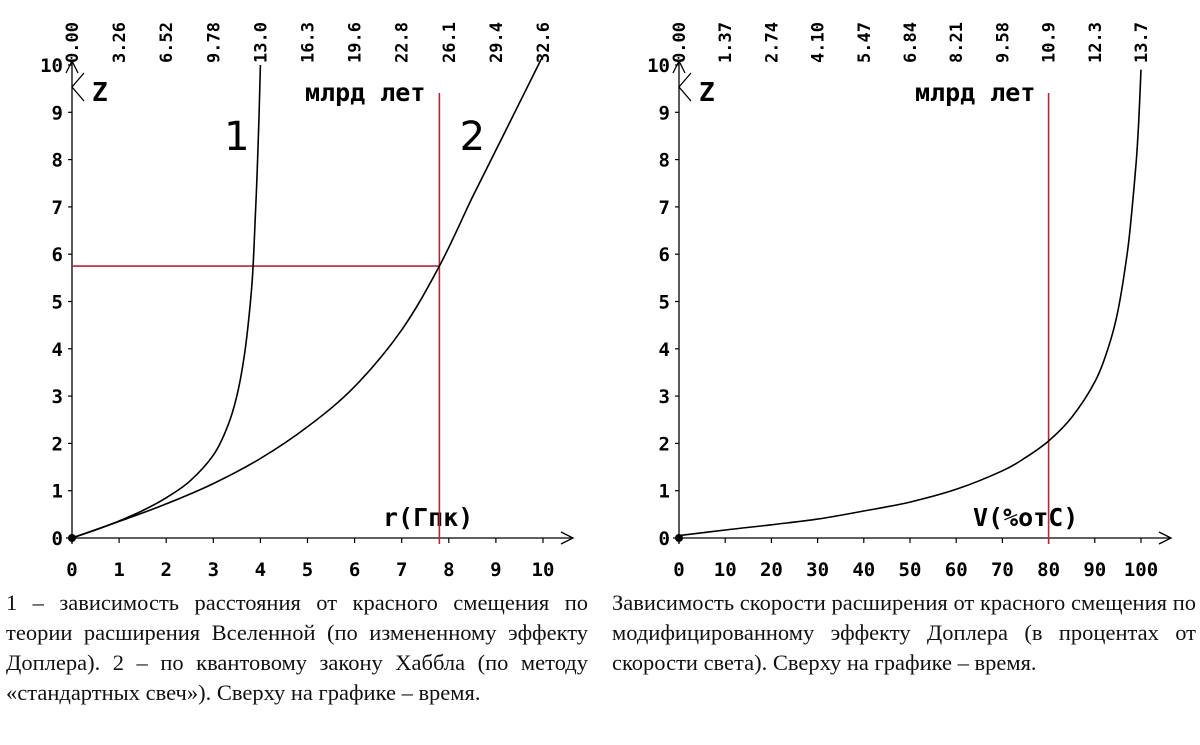  Describe the element at coordinates (1025, 517) in the screenshot. I see `chart2-x-axis-title: V(%отС)` at that location.